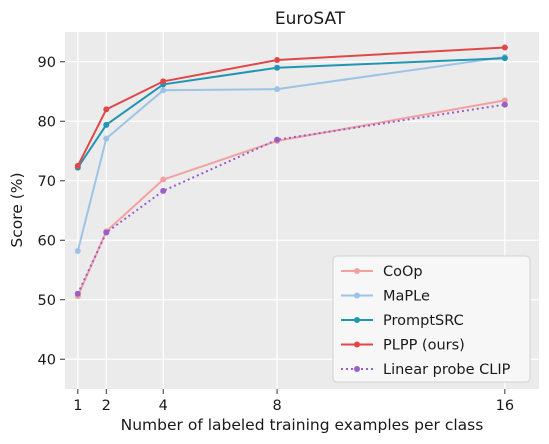 The height and width of the screenshot is (444, 549). What do you see at coordinates (47, 301) in the screenshot?
I see `y-tick-label: 50` at bounding box center [47, 301].